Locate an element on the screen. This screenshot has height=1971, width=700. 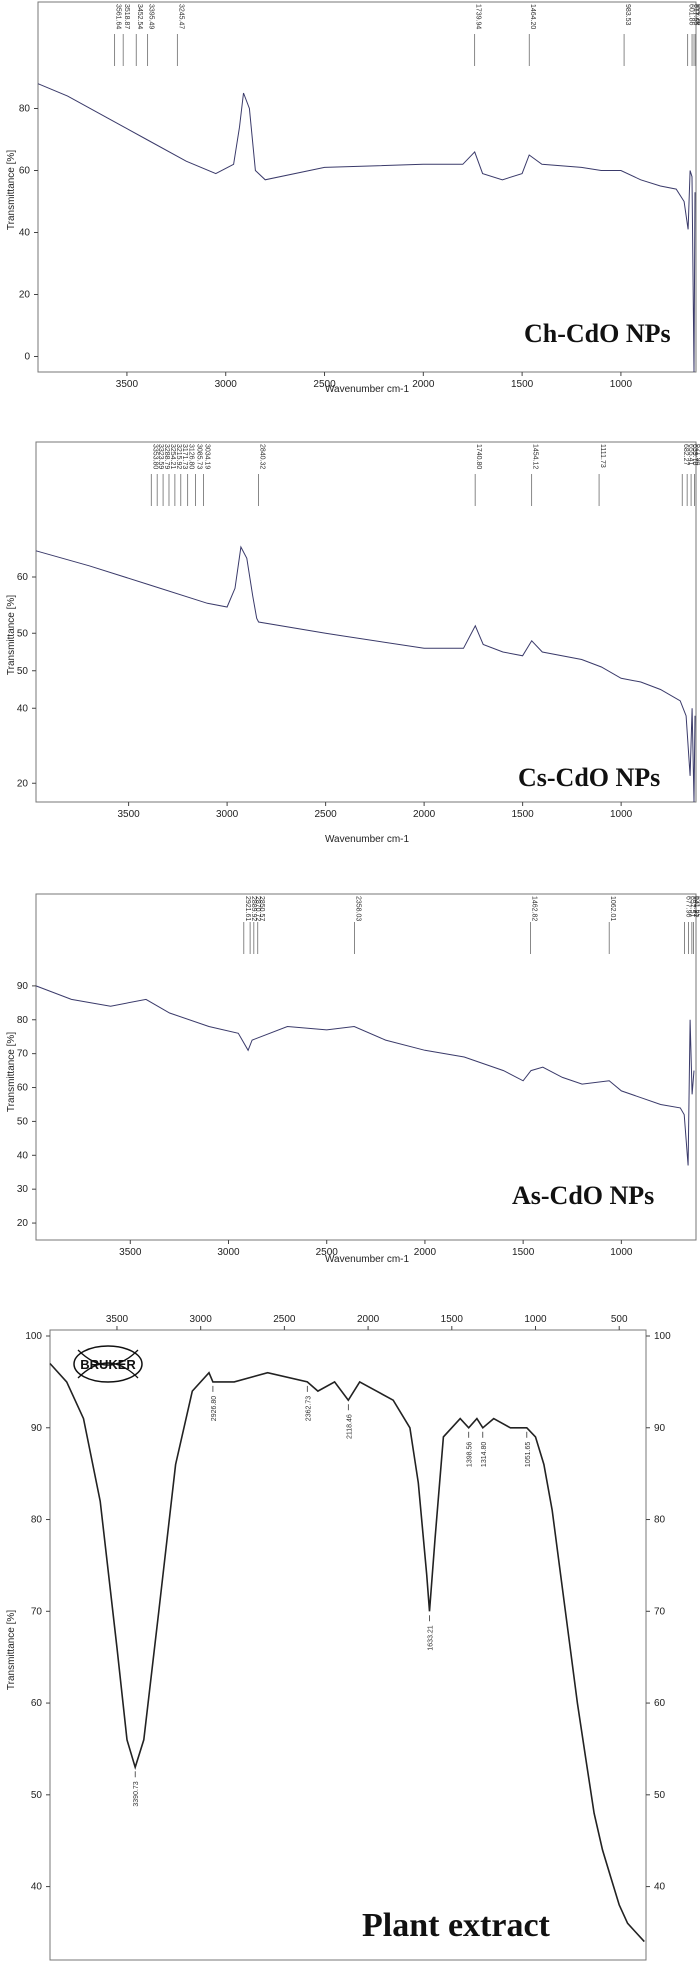
peak-label: 3561.64 is located at coordinates (118, 16).